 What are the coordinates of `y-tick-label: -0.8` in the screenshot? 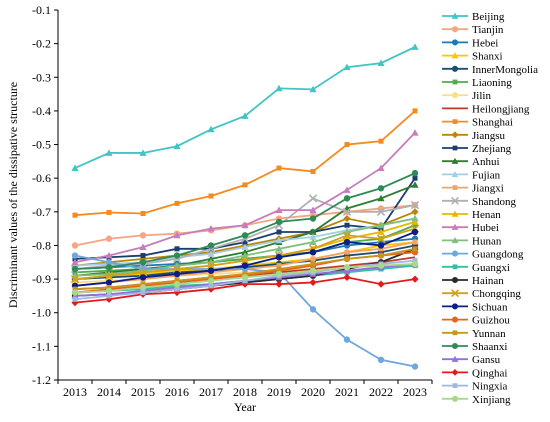 It's located at (41, 245).